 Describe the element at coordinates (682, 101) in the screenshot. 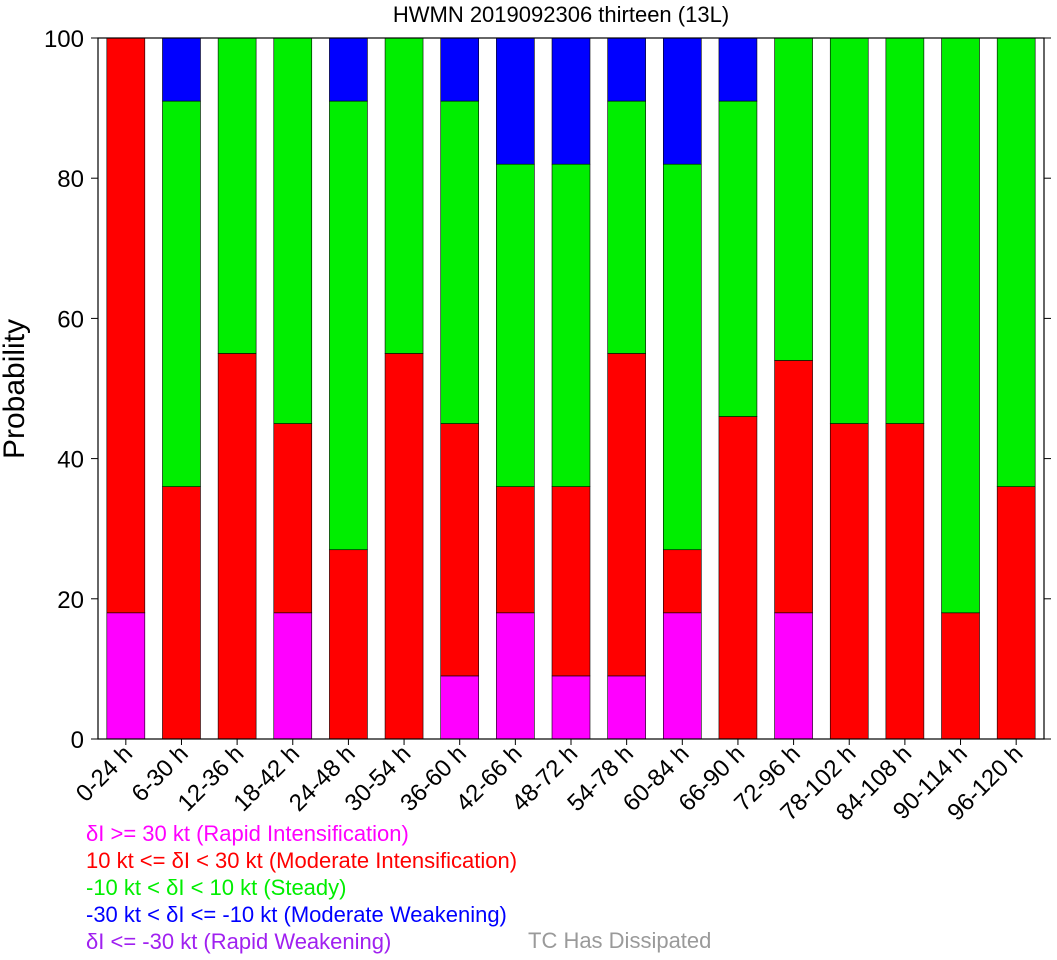

I see `bar-segment-60-84h-s3` at that location.